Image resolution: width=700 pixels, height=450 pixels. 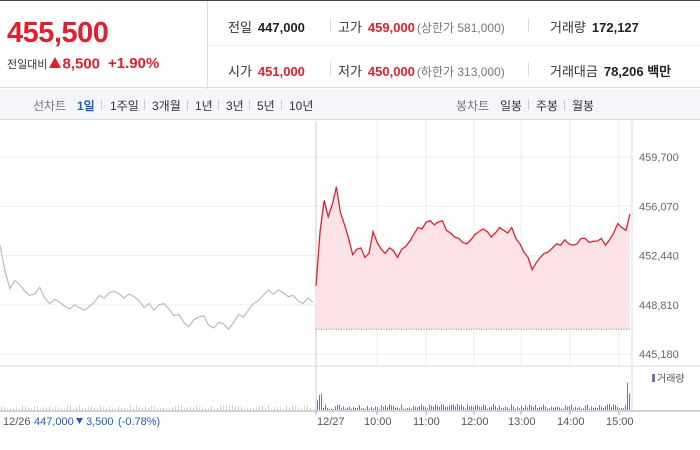 What do you see at coordinates (574, 71) in the screenshot?
I see `stat-label: 거래대금` at bounding box center [574, 71].